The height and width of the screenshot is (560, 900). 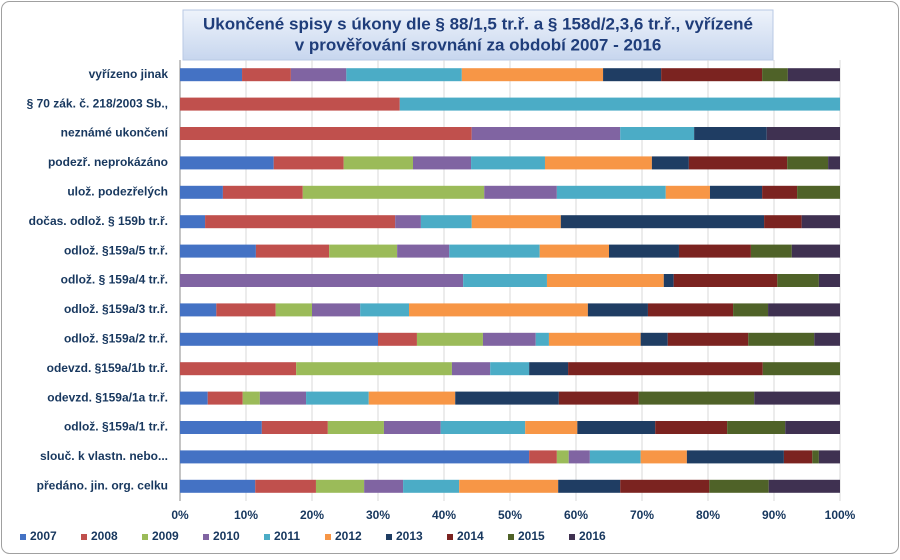 What do you see at coordinates (104, 536) in the screenshot?
I see `legend-label: 2008` at bounding box center [104, 536].